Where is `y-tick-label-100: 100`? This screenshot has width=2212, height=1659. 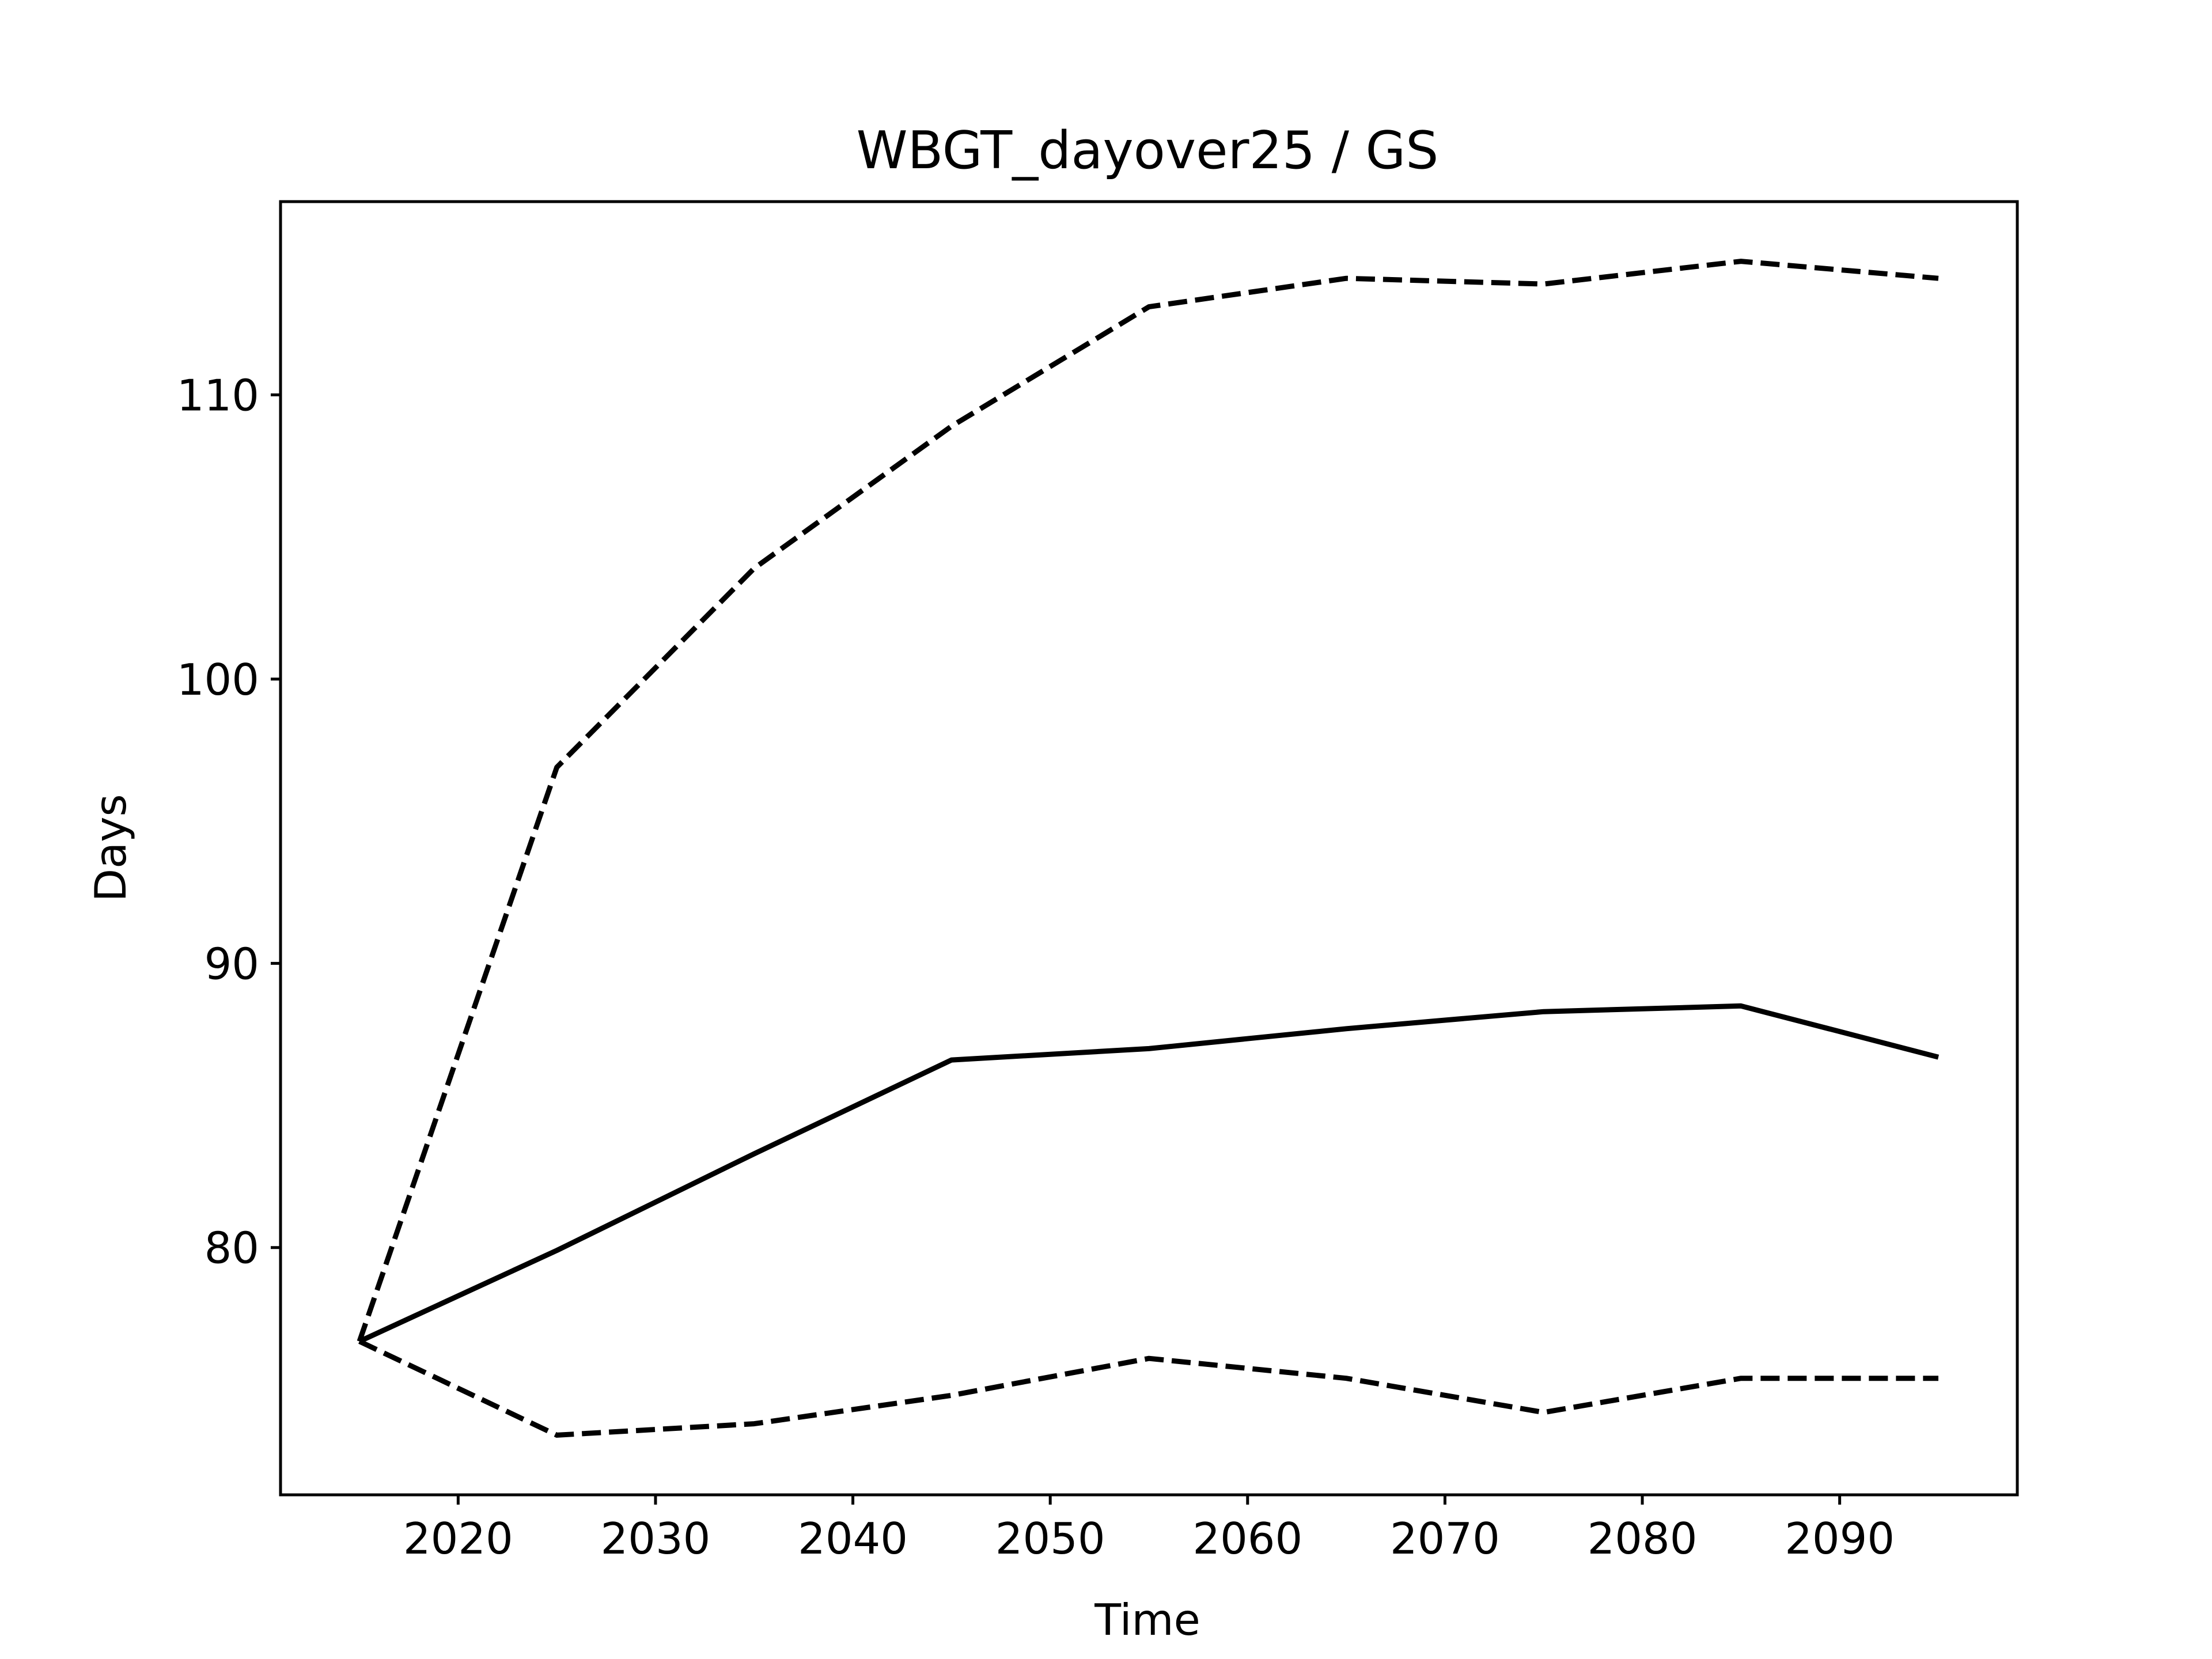 y-tick-label-100: 100 is located at coordinates (218, 679).